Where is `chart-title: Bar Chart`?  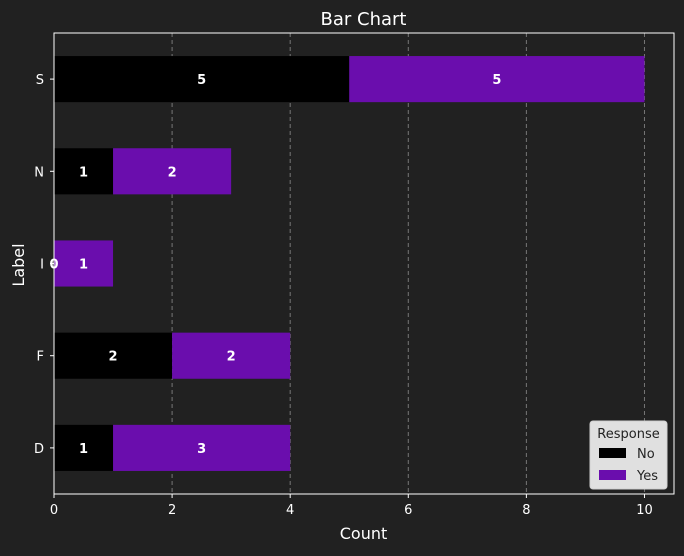
chart-title: Bar Chart is located at coordinates (364, 19).